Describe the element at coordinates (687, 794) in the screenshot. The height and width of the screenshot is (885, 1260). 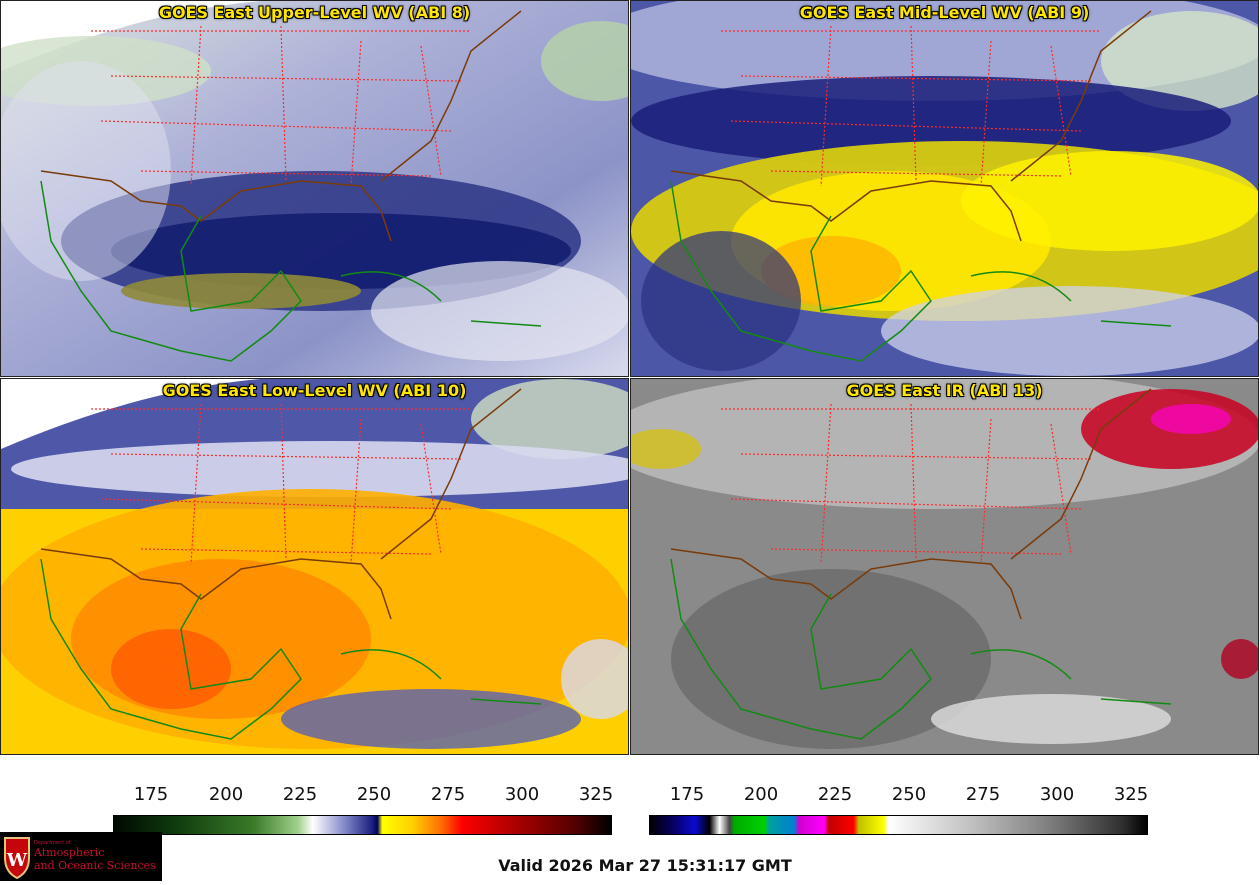
I see `ir-tick-label: 175` at that location.